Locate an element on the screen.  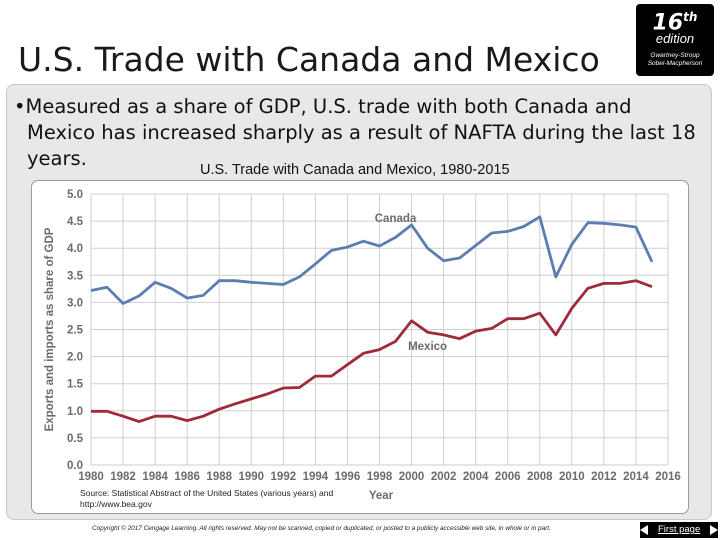
x-tick-label: 2008 is located at coordinates (540, 477).